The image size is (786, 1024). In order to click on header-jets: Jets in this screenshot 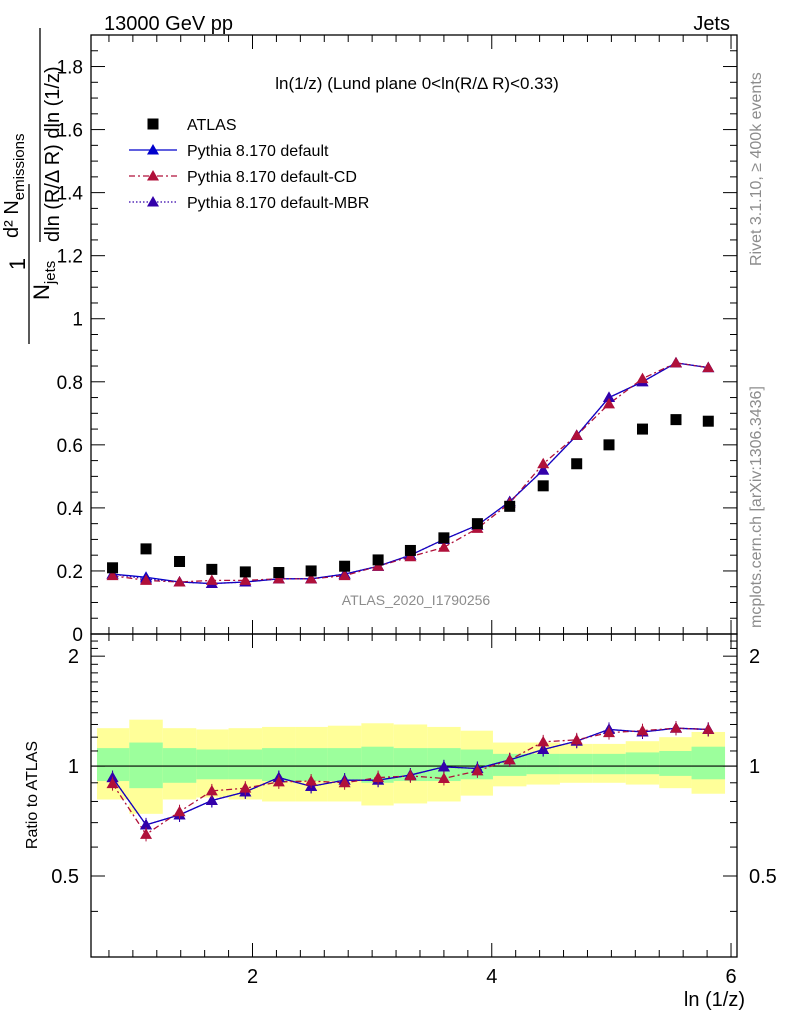, I will do `click(711, 24)`.